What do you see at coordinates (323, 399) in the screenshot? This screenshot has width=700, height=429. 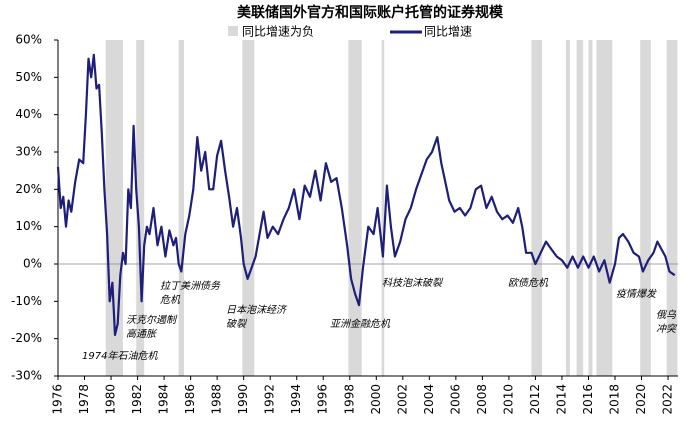 I see `x-tick-label: 1996` at bounding box center [323, 399].